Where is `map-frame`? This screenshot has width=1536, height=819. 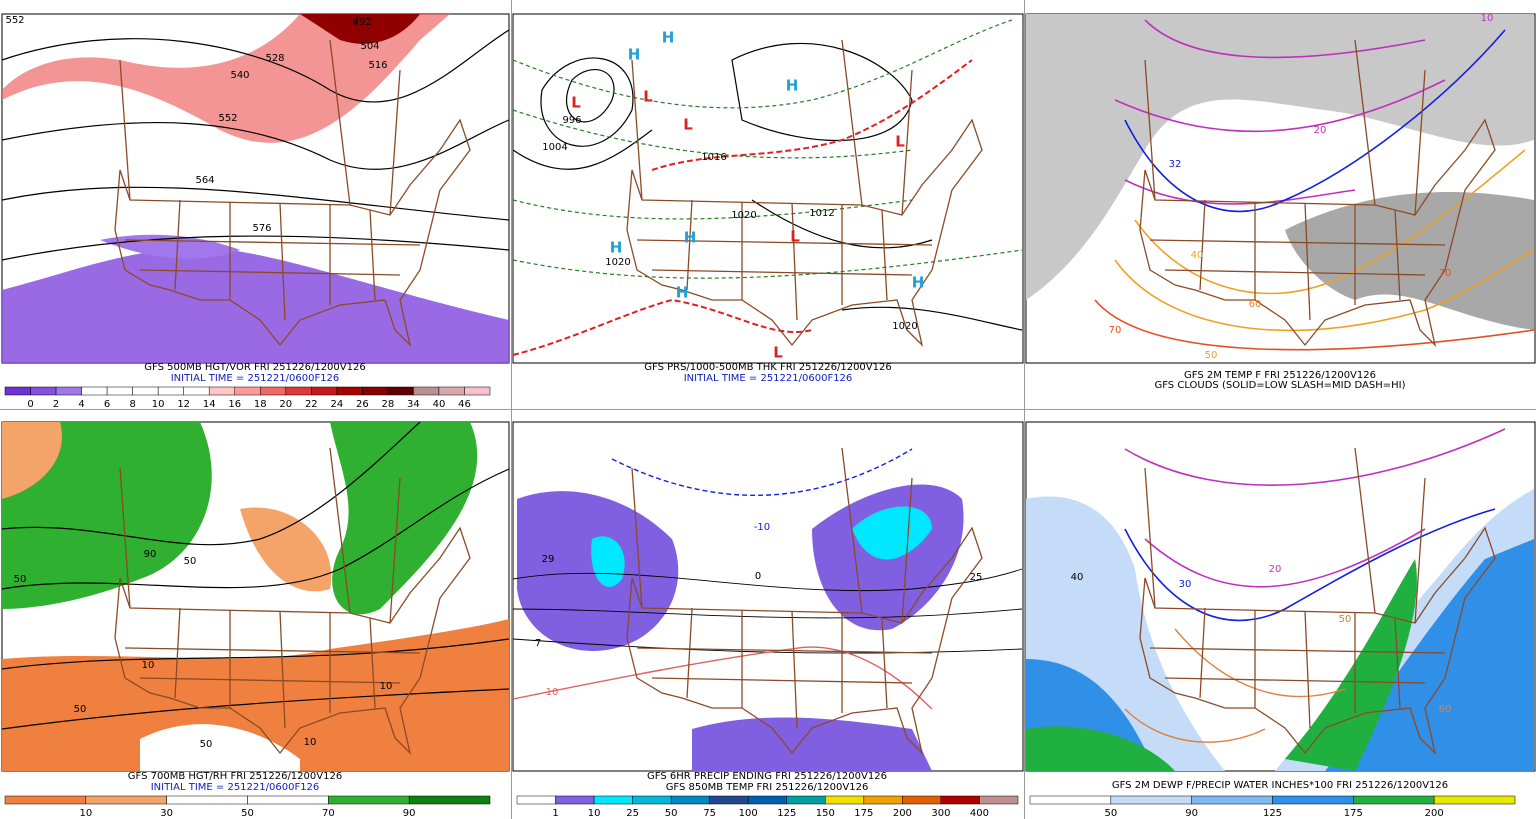 map-frame is located at coordinates (768, 188).